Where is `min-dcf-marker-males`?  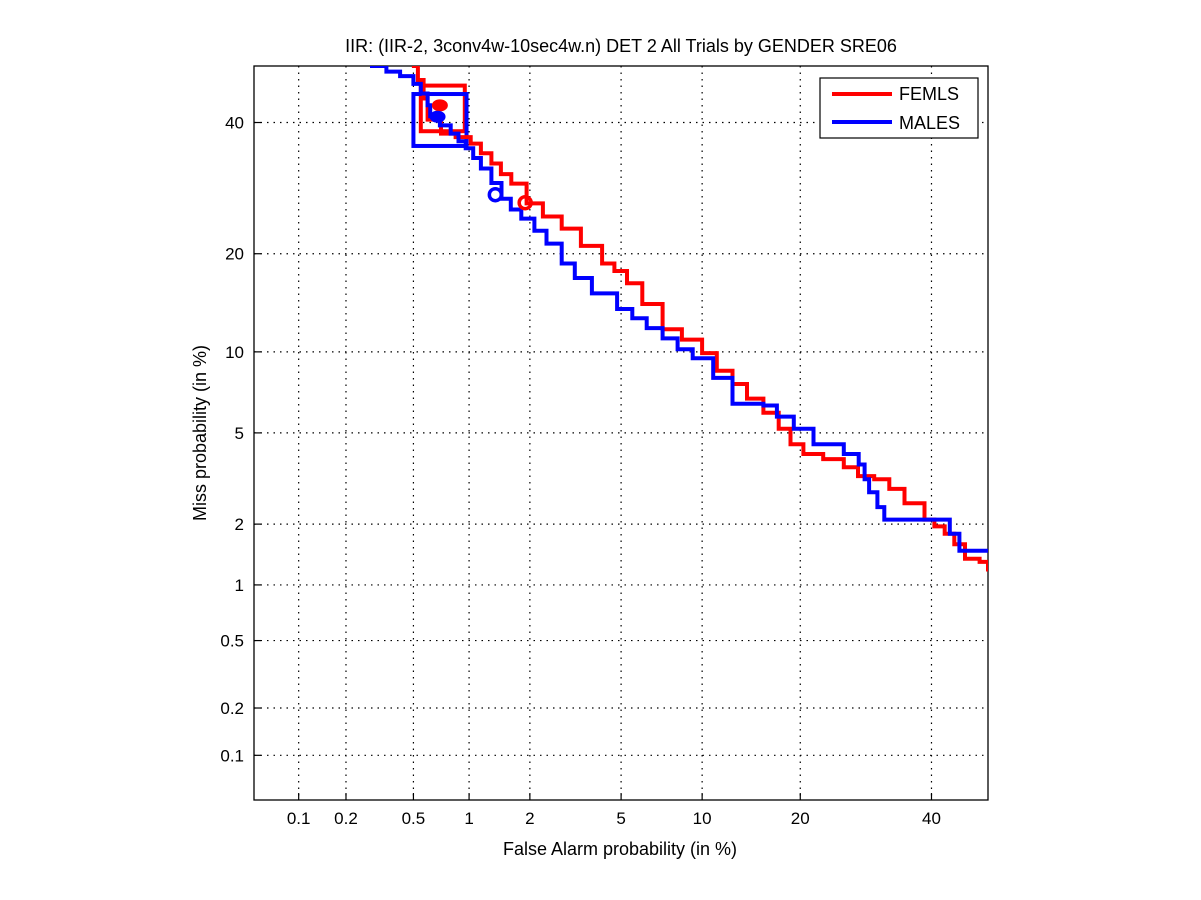 min-dcf-marker-males is located at coordinates (437, 116).